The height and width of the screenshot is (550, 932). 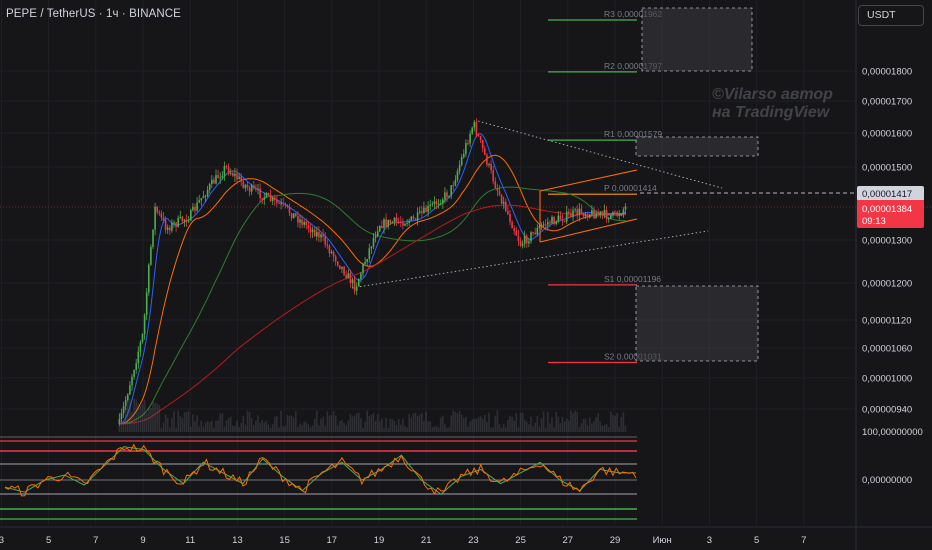 What do you see at coordinates (332, 540) in the screenshot?
I see `time-tick-label: 17` at bounding box center [332, 540].